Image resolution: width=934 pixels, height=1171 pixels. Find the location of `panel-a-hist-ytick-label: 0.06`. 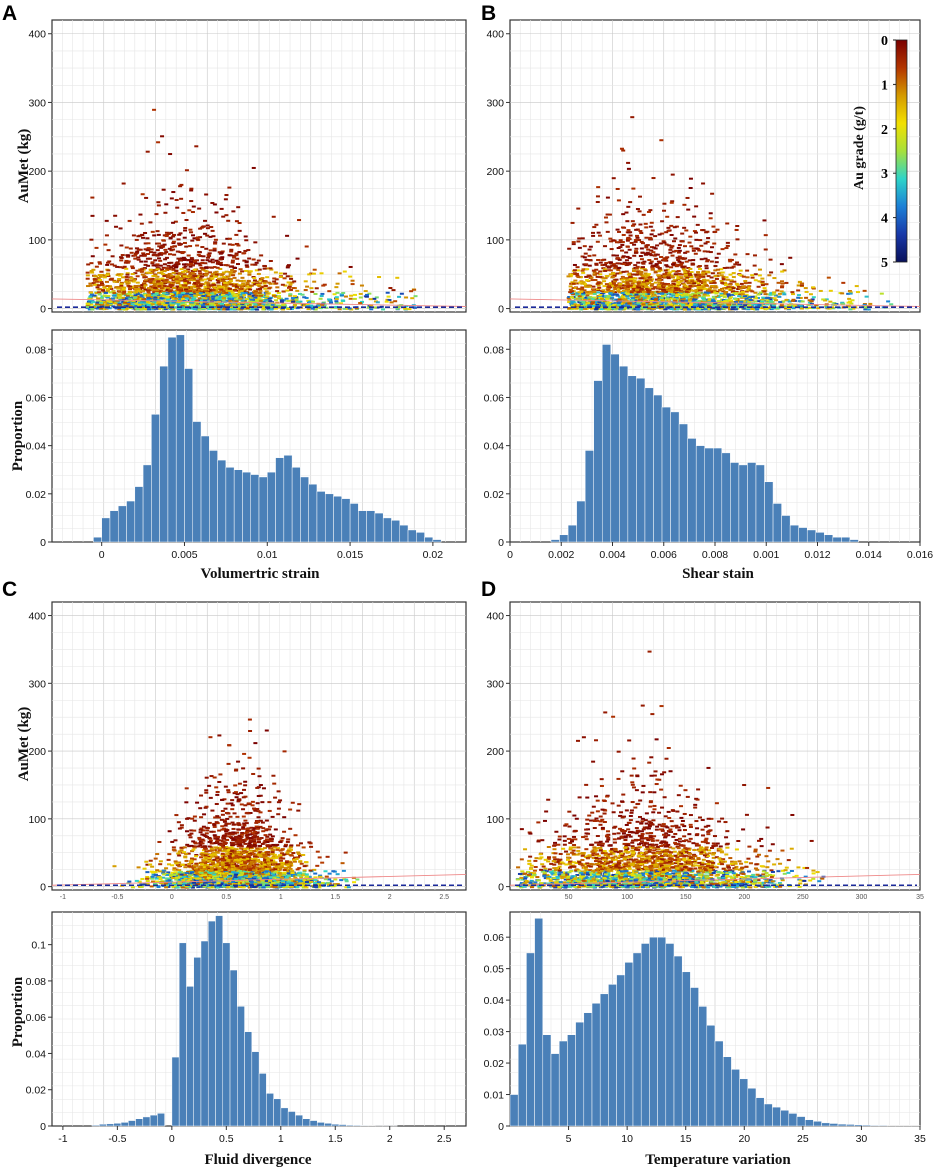

panel-a-hist-ytick-label: 0.06 is located at coordinates (36, 398).